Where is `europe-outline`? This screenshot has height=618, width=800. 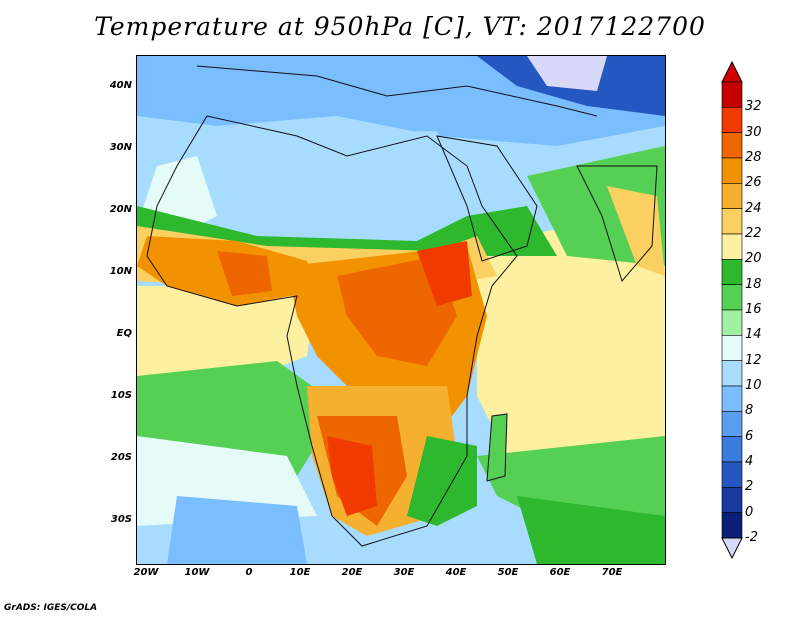
europe-outline is located at coordinates (397, 91).